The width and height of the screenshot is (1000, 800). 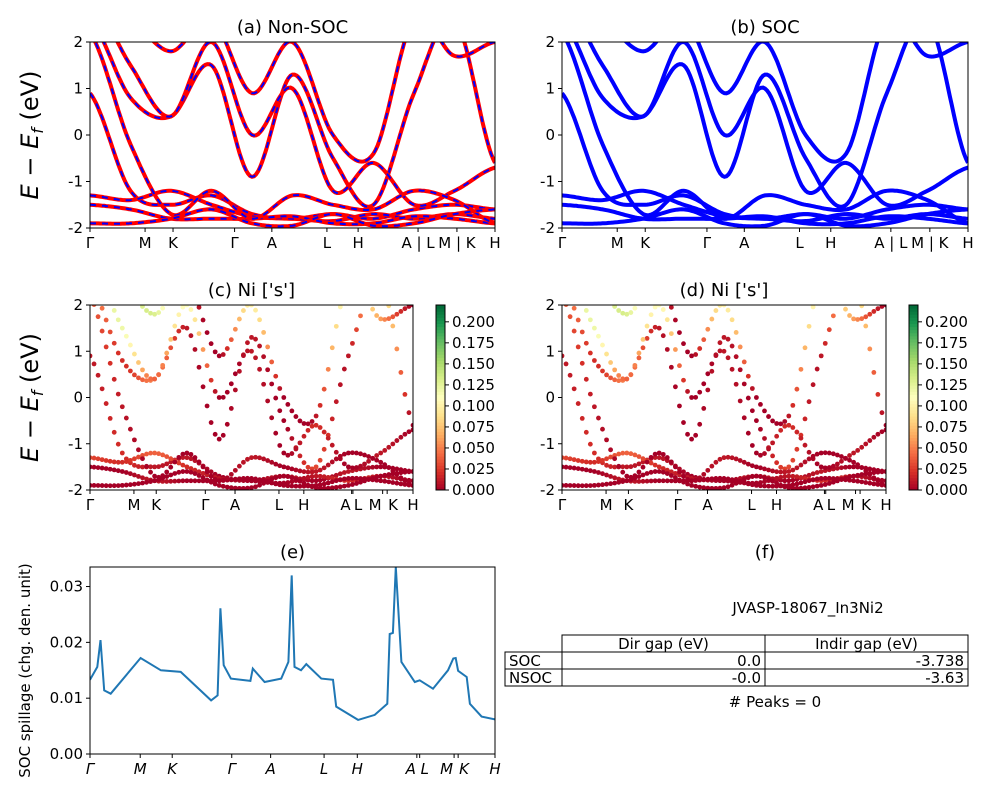 What do you see at coordinates (764, 27) in the screenshot?
I see `chart-title: (b) SOC` at bounding box center [764, 27].